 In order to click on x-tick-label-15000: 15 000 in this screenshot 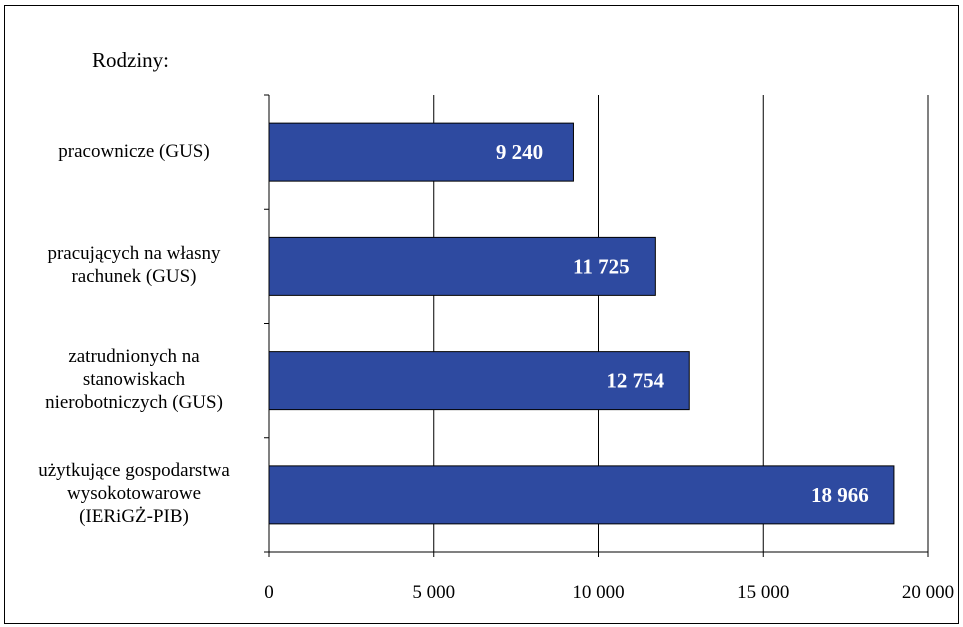, I will do `click(763, 592)`.